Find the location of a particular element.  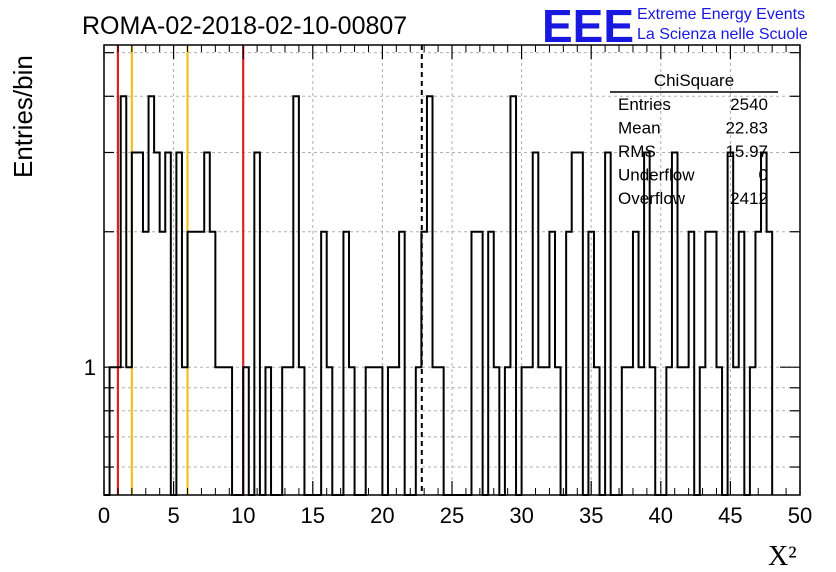

x-tick-label: 20 is located at coordinates (382, 515).